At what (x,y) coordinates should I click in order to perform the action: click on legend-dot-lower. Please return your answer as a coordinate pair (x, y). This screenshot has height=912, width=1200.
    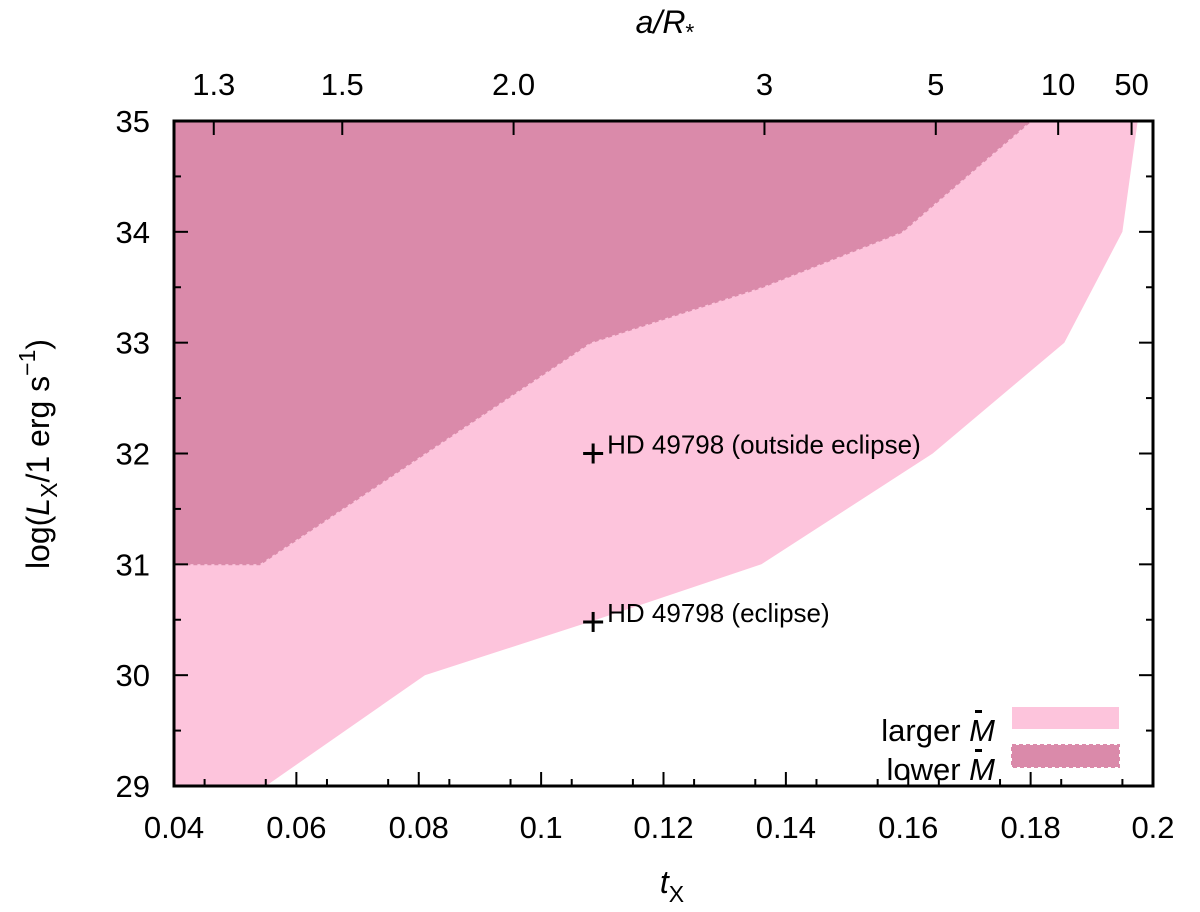
    Looking at the image, I should click on (978, 750).